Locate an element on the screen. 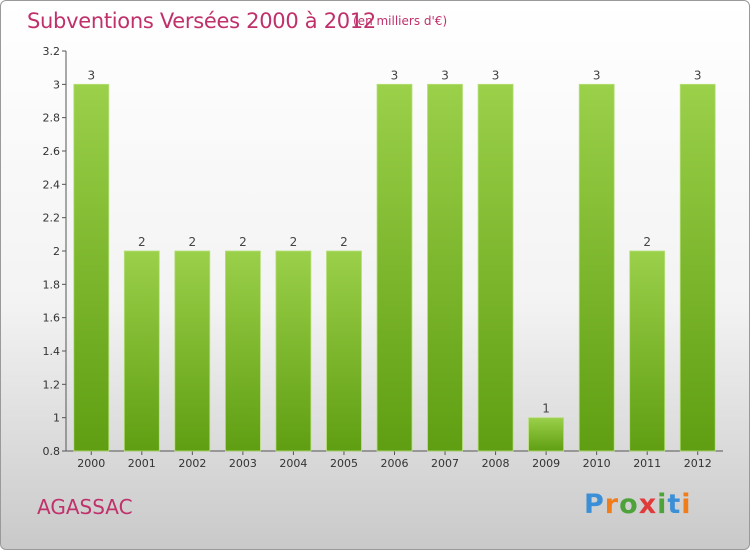 Image resolution: width=750 pixels, height=550 pixels. x-tick-label: 2009 is located at coordinates (546, 463).